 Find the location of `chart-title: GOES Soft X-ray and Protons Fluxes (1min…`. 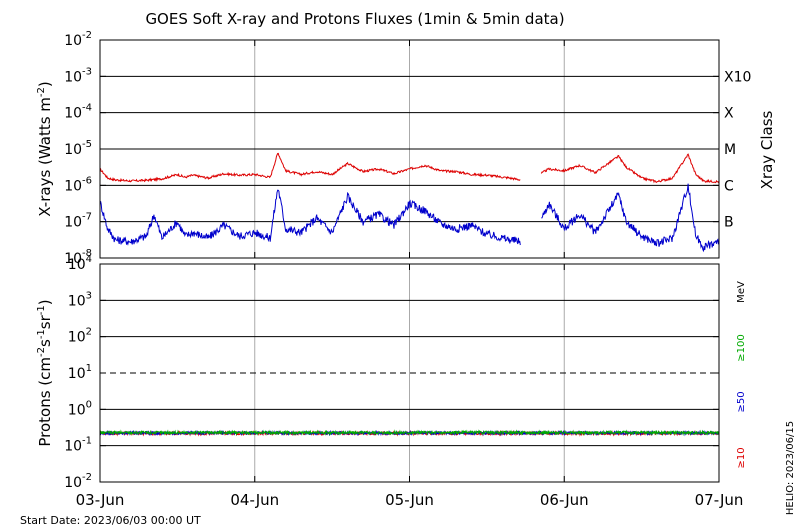

chart-title: GOES Soft X-ray and Protons Fluxes (1min… is located at coordinates (354, 19).